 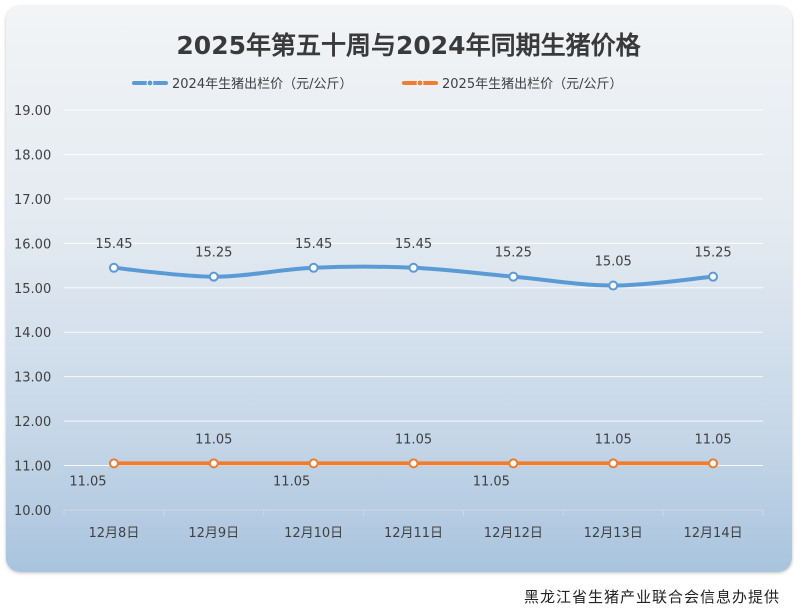 I want to click on y-tick-label: 18.00, so click(x=32, y=155).